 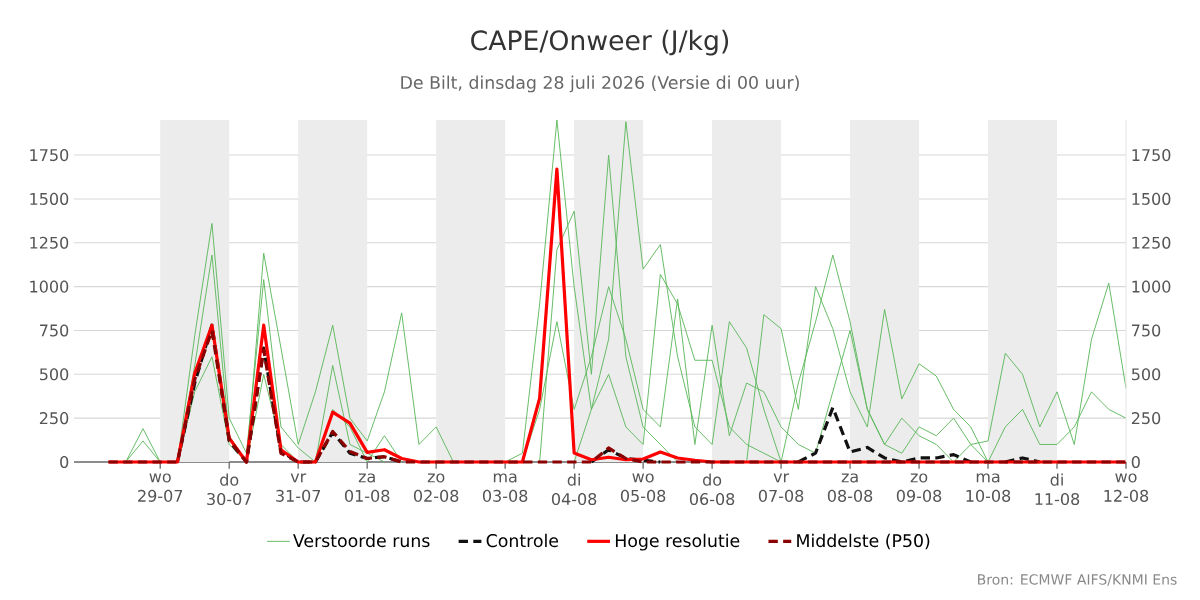 I want to click on y-tick-label: 250, so click(x=54, y=418).